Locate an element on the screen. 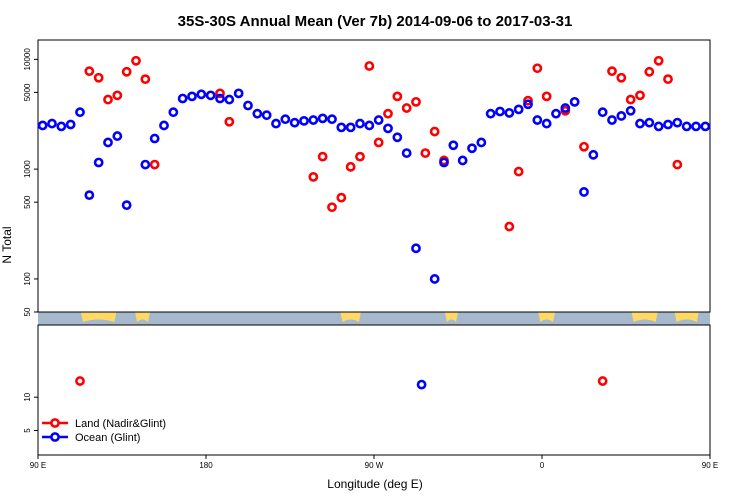  upper-y-tick-label-0: 10000 is located at coordinates (27, 59).